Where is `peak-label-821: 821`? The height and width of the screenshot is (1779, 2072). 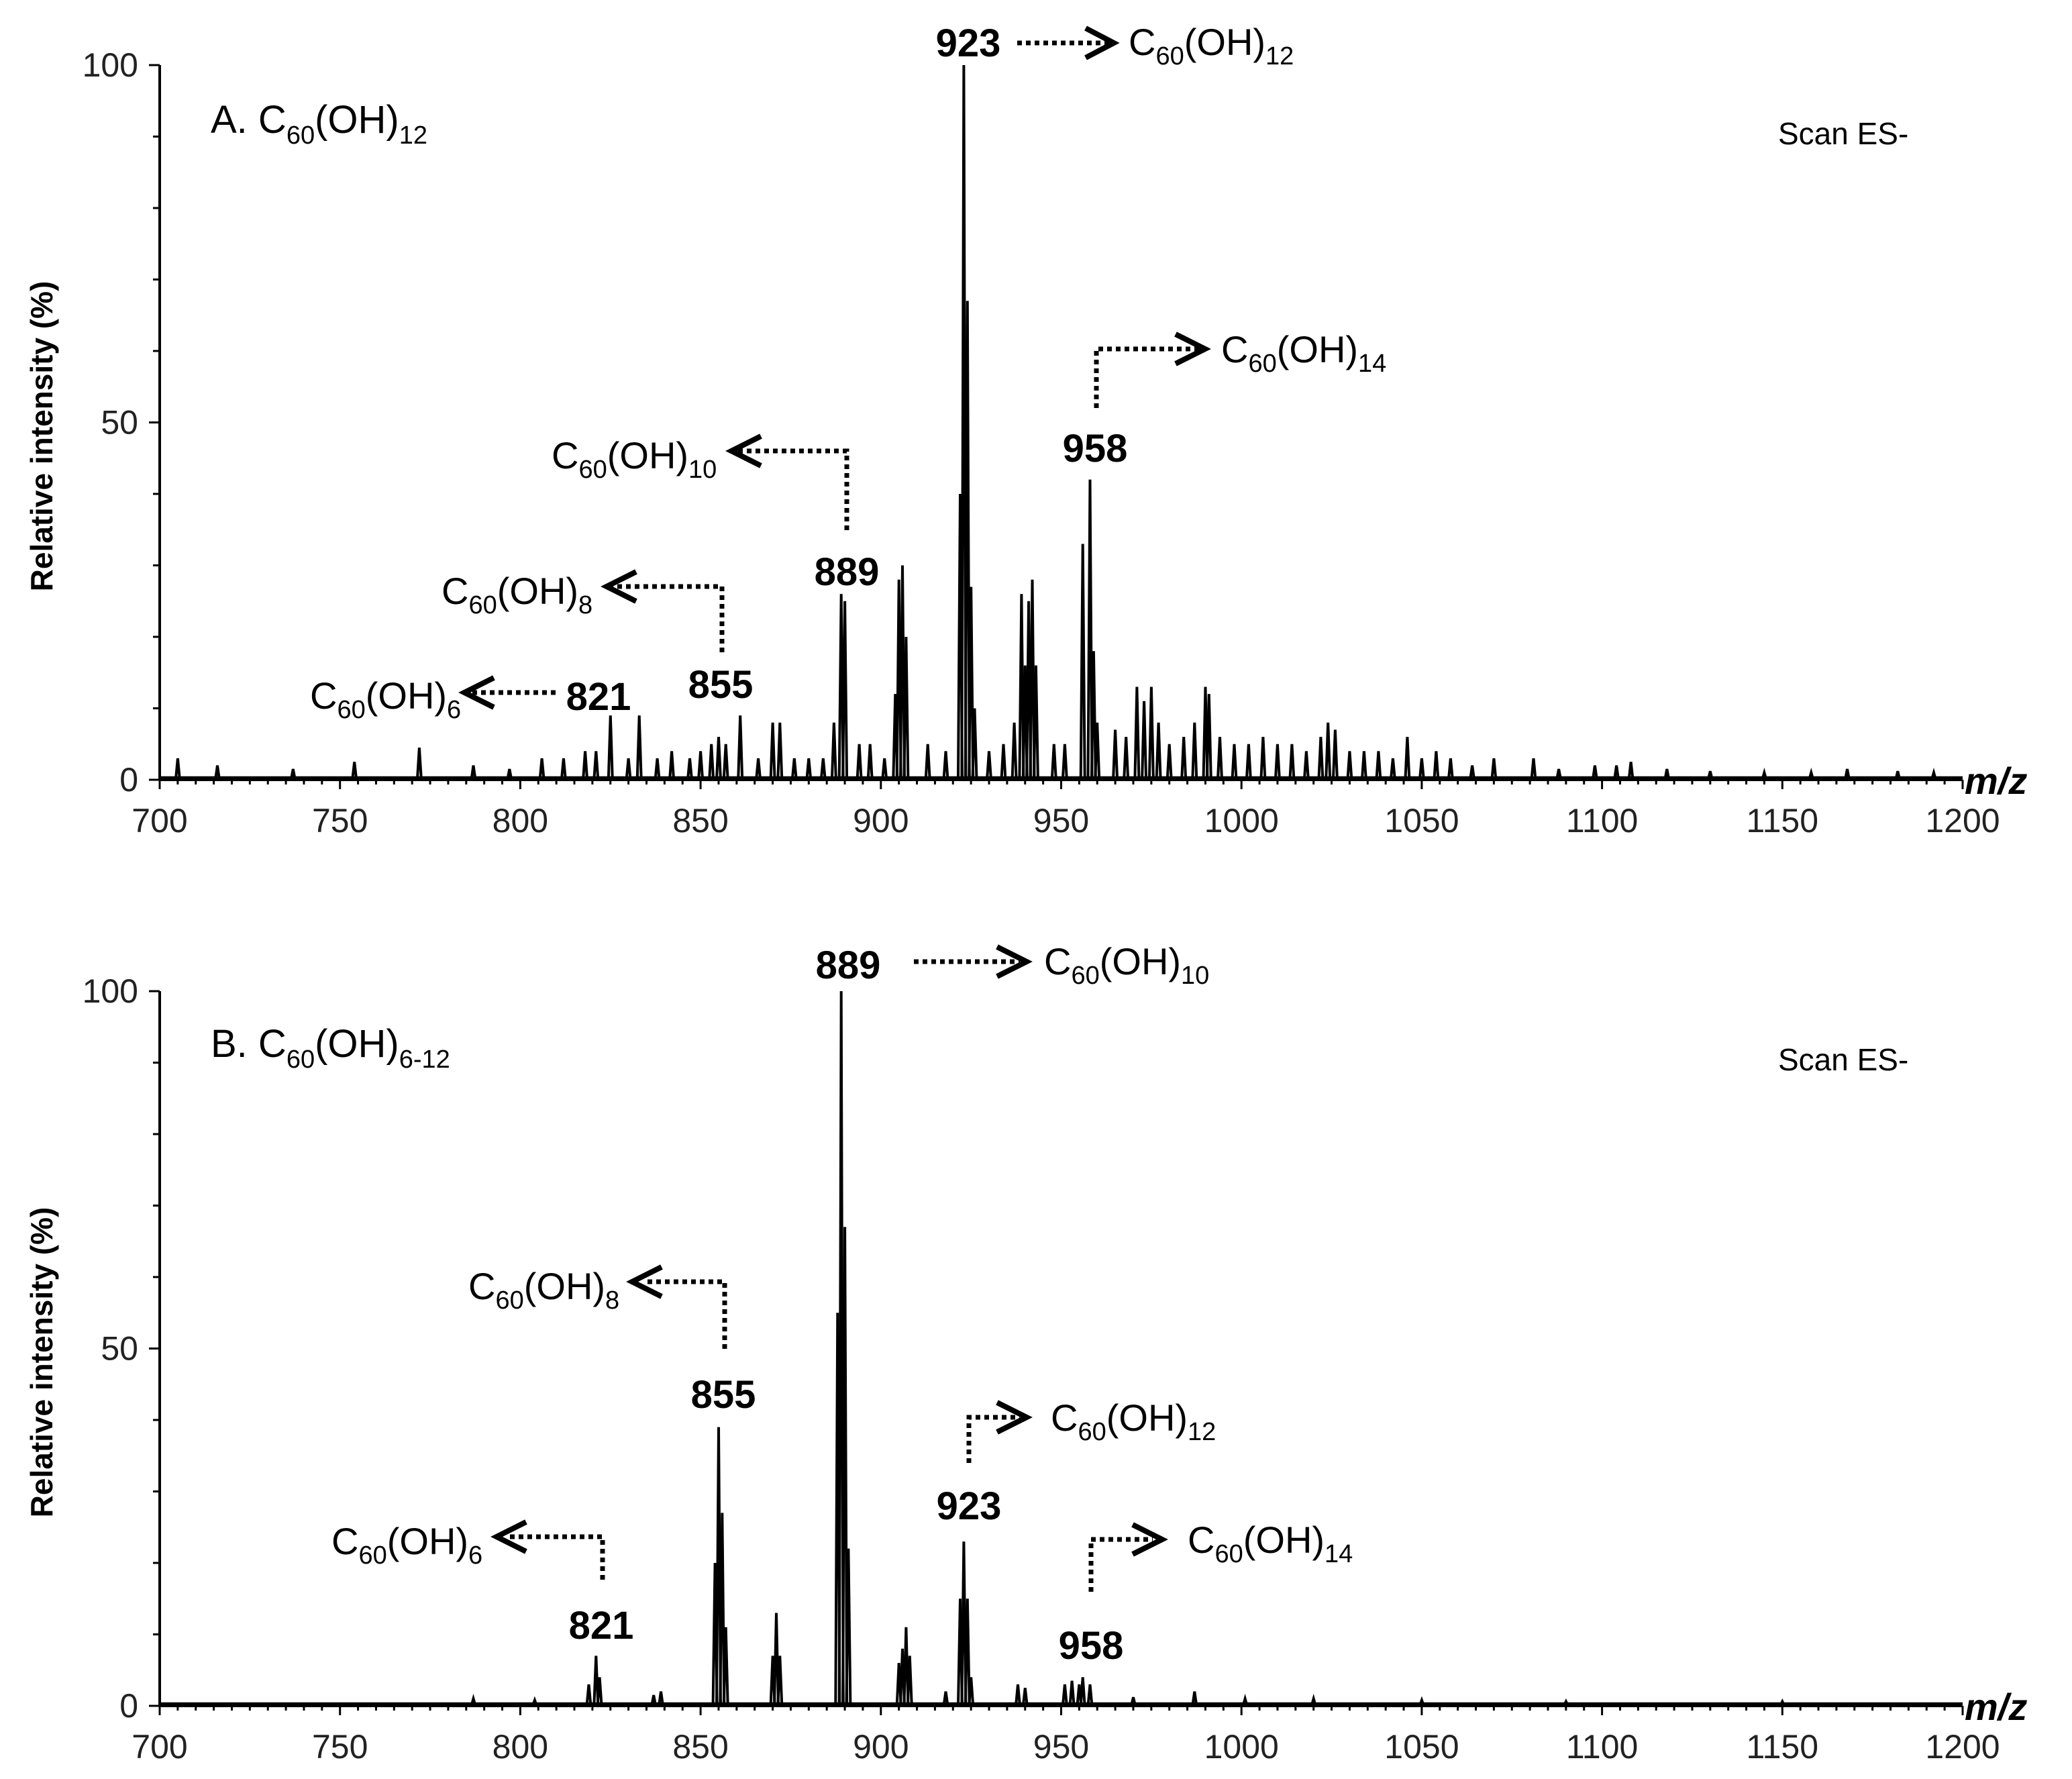
peak-label-821: 821 is located at coordinates (601, 1625).